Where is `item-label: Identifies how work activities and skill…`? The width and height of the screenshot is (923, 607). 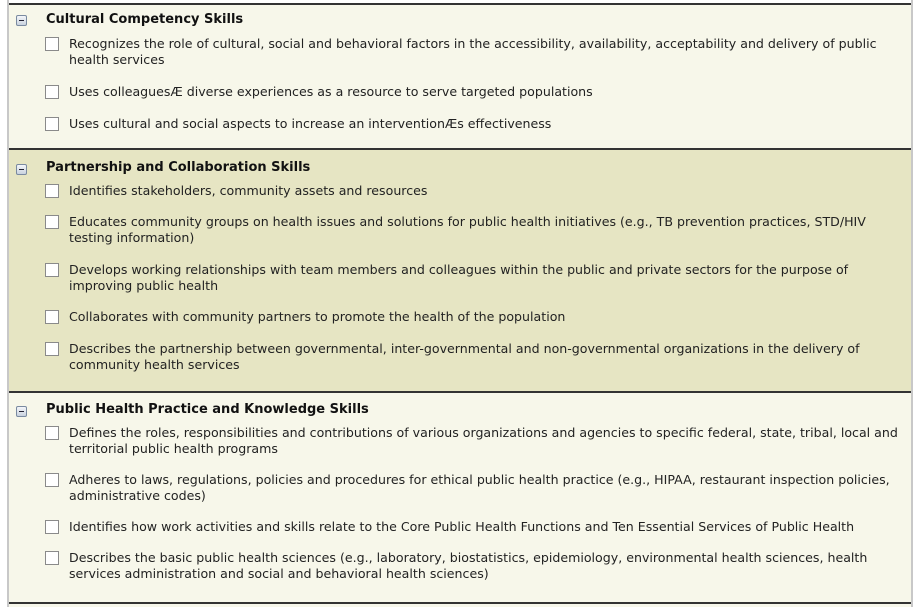 item-label: Identifies how work activities and skill… is located at coordinates (462, 526).